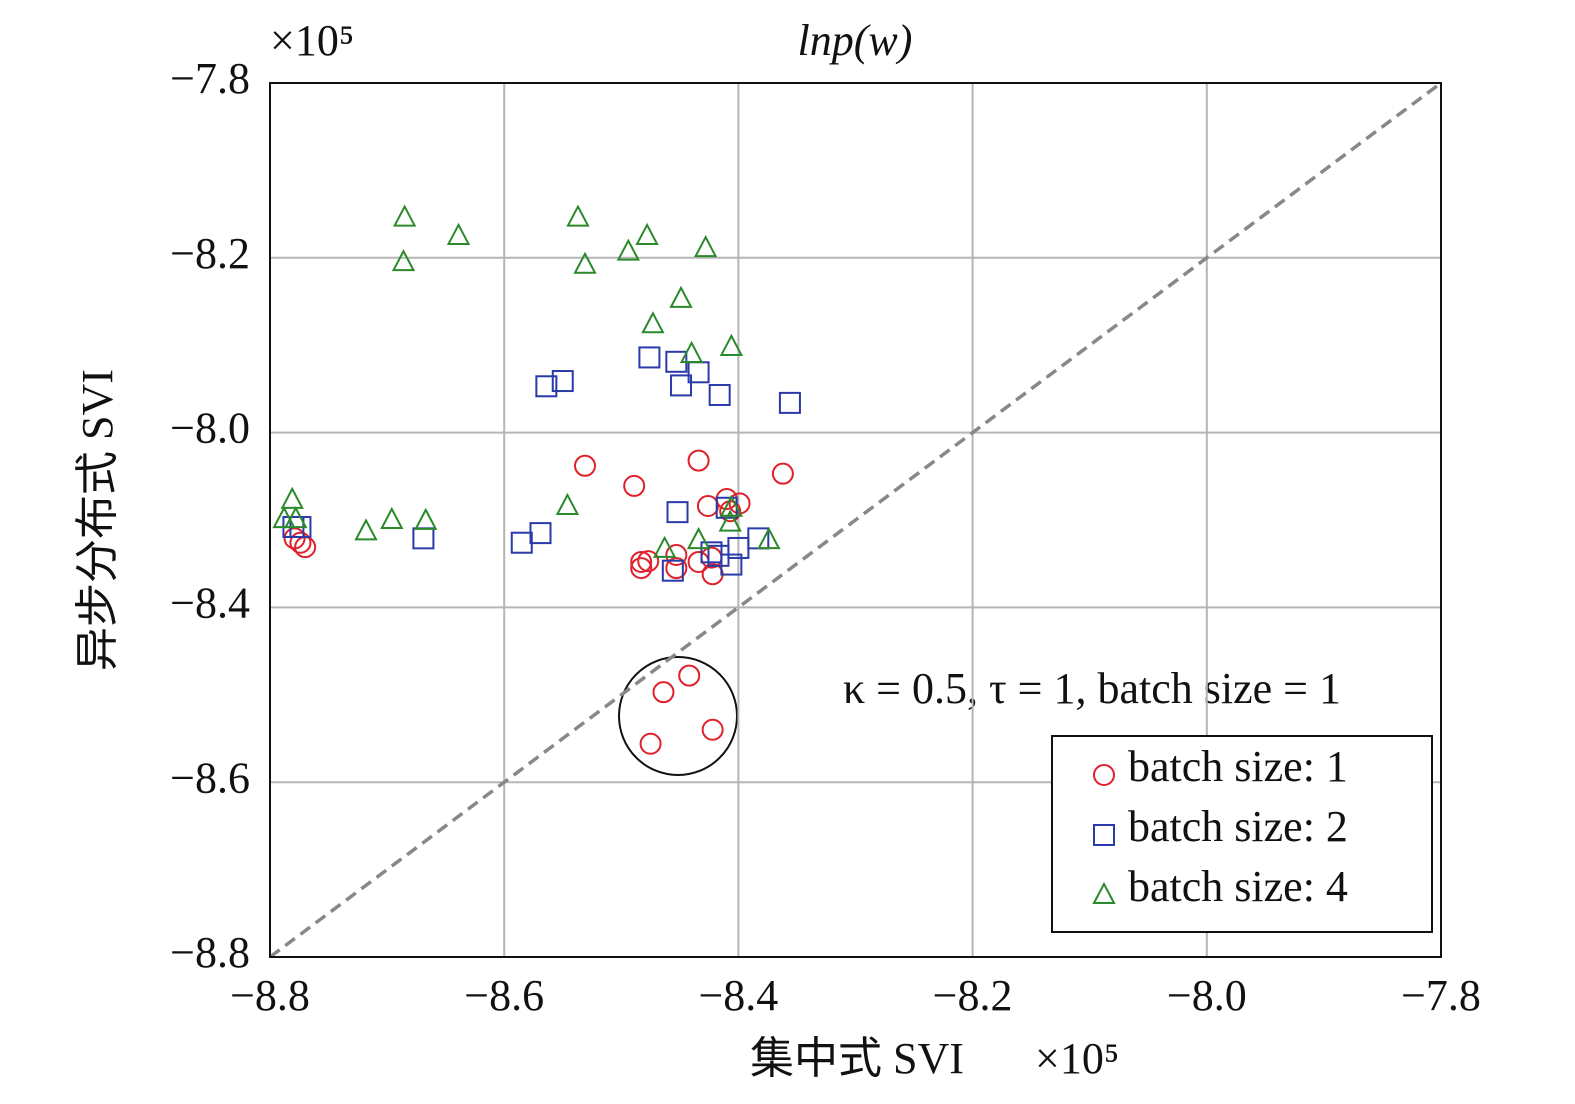 Image resolution: width=1575 pixels, height=1104 pixels. What do you see at coordinates (312, 40) in the screenshot?
I see `y-multiplier: ×10⁵` at bounding box center [312, 40].